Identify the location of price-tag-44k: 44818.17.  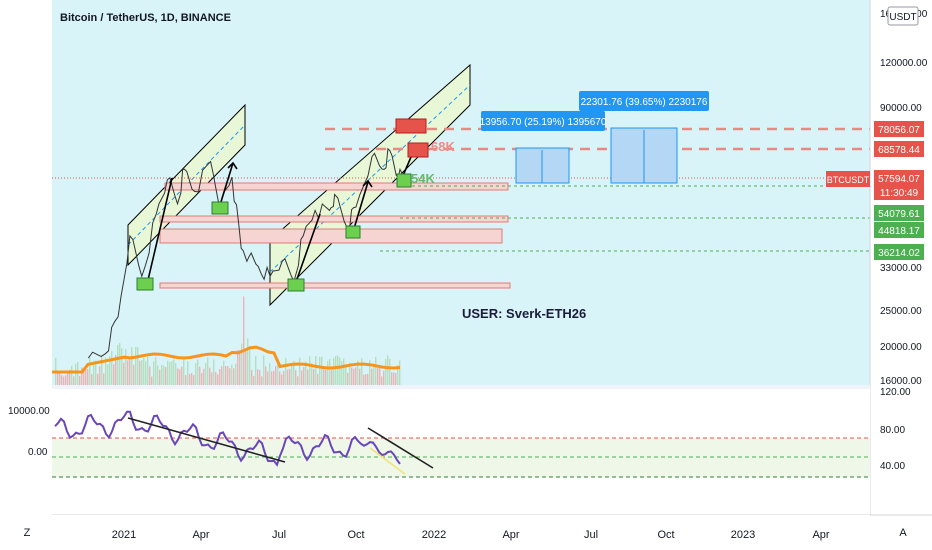
(899, 231).